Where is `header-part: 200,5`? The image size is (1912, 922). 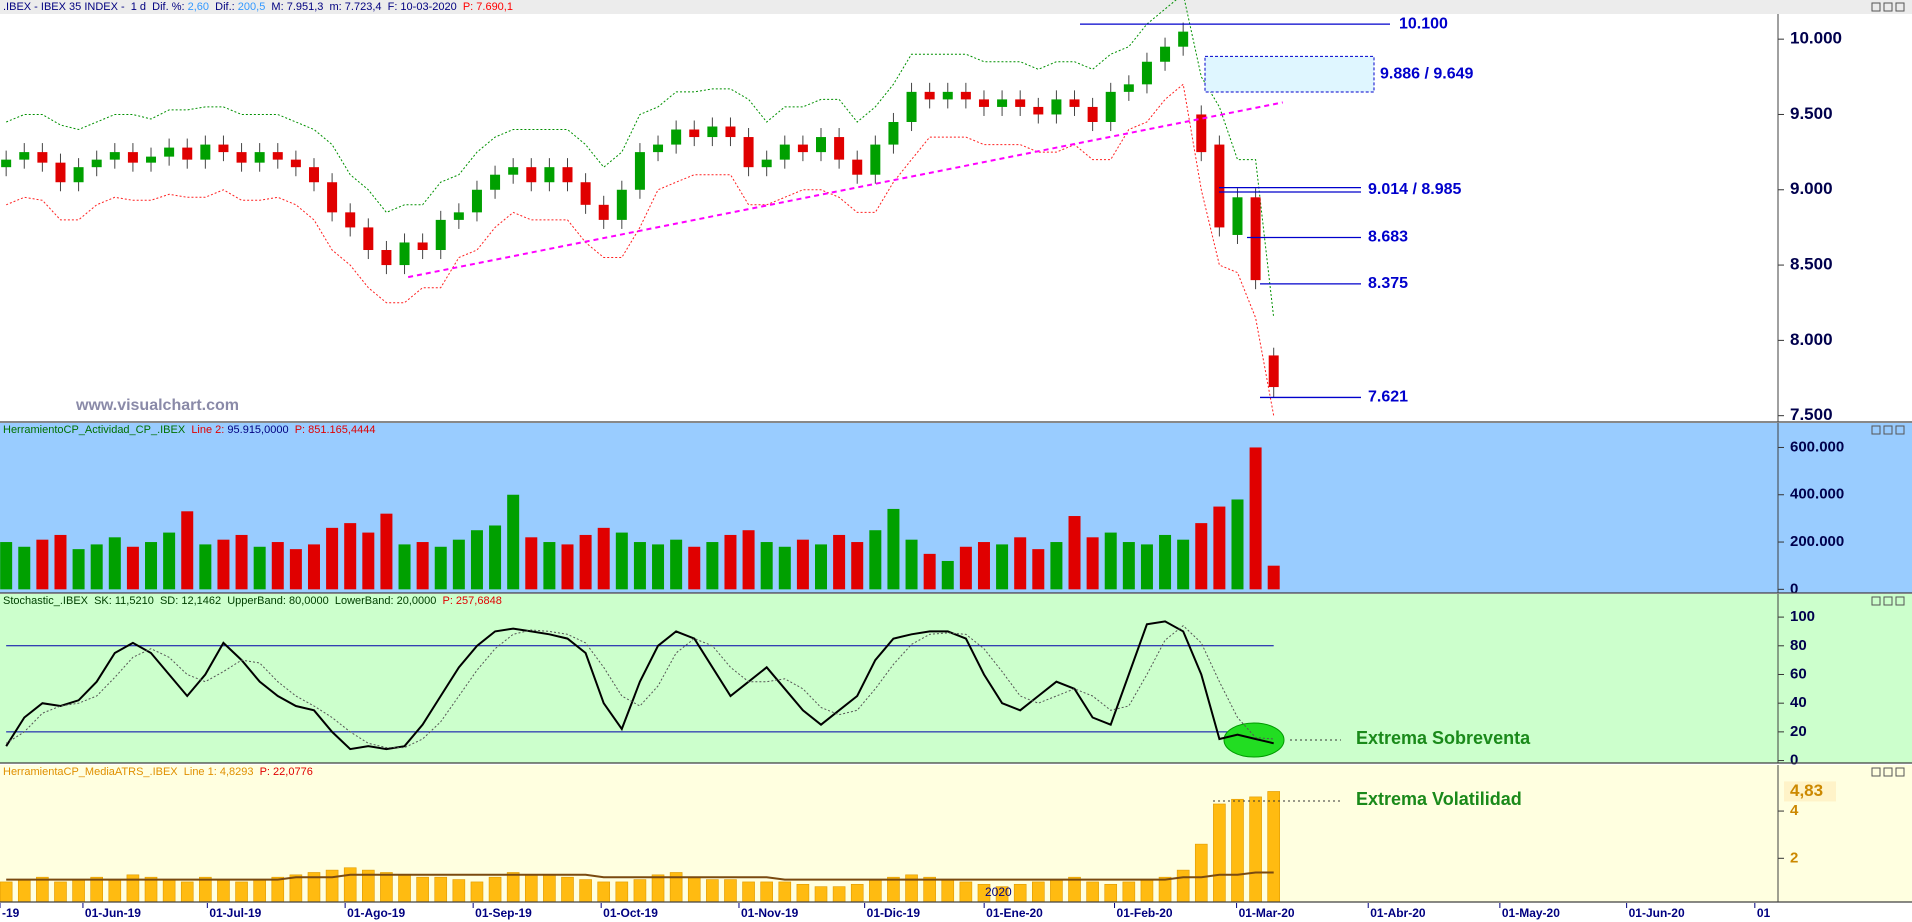
header-part: 200,5 is located at coordinates (252, 7).